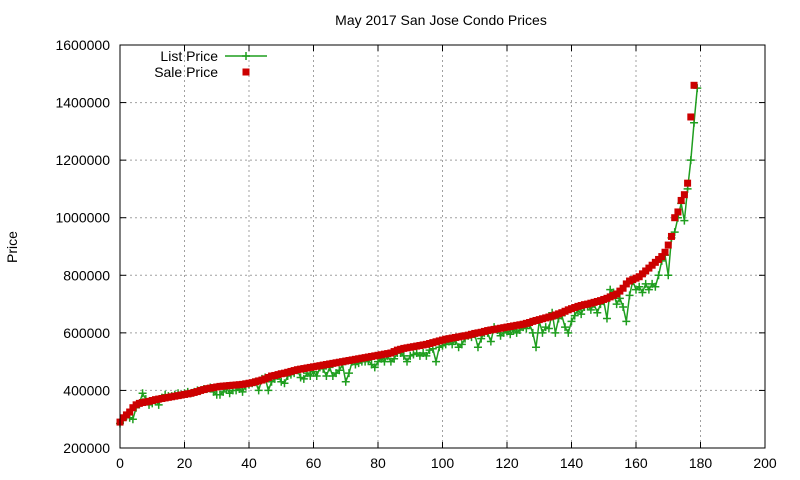 The width and height of the screenshot is (800, 480). I want to click on x-tick-label: 200, so click(765, 463).